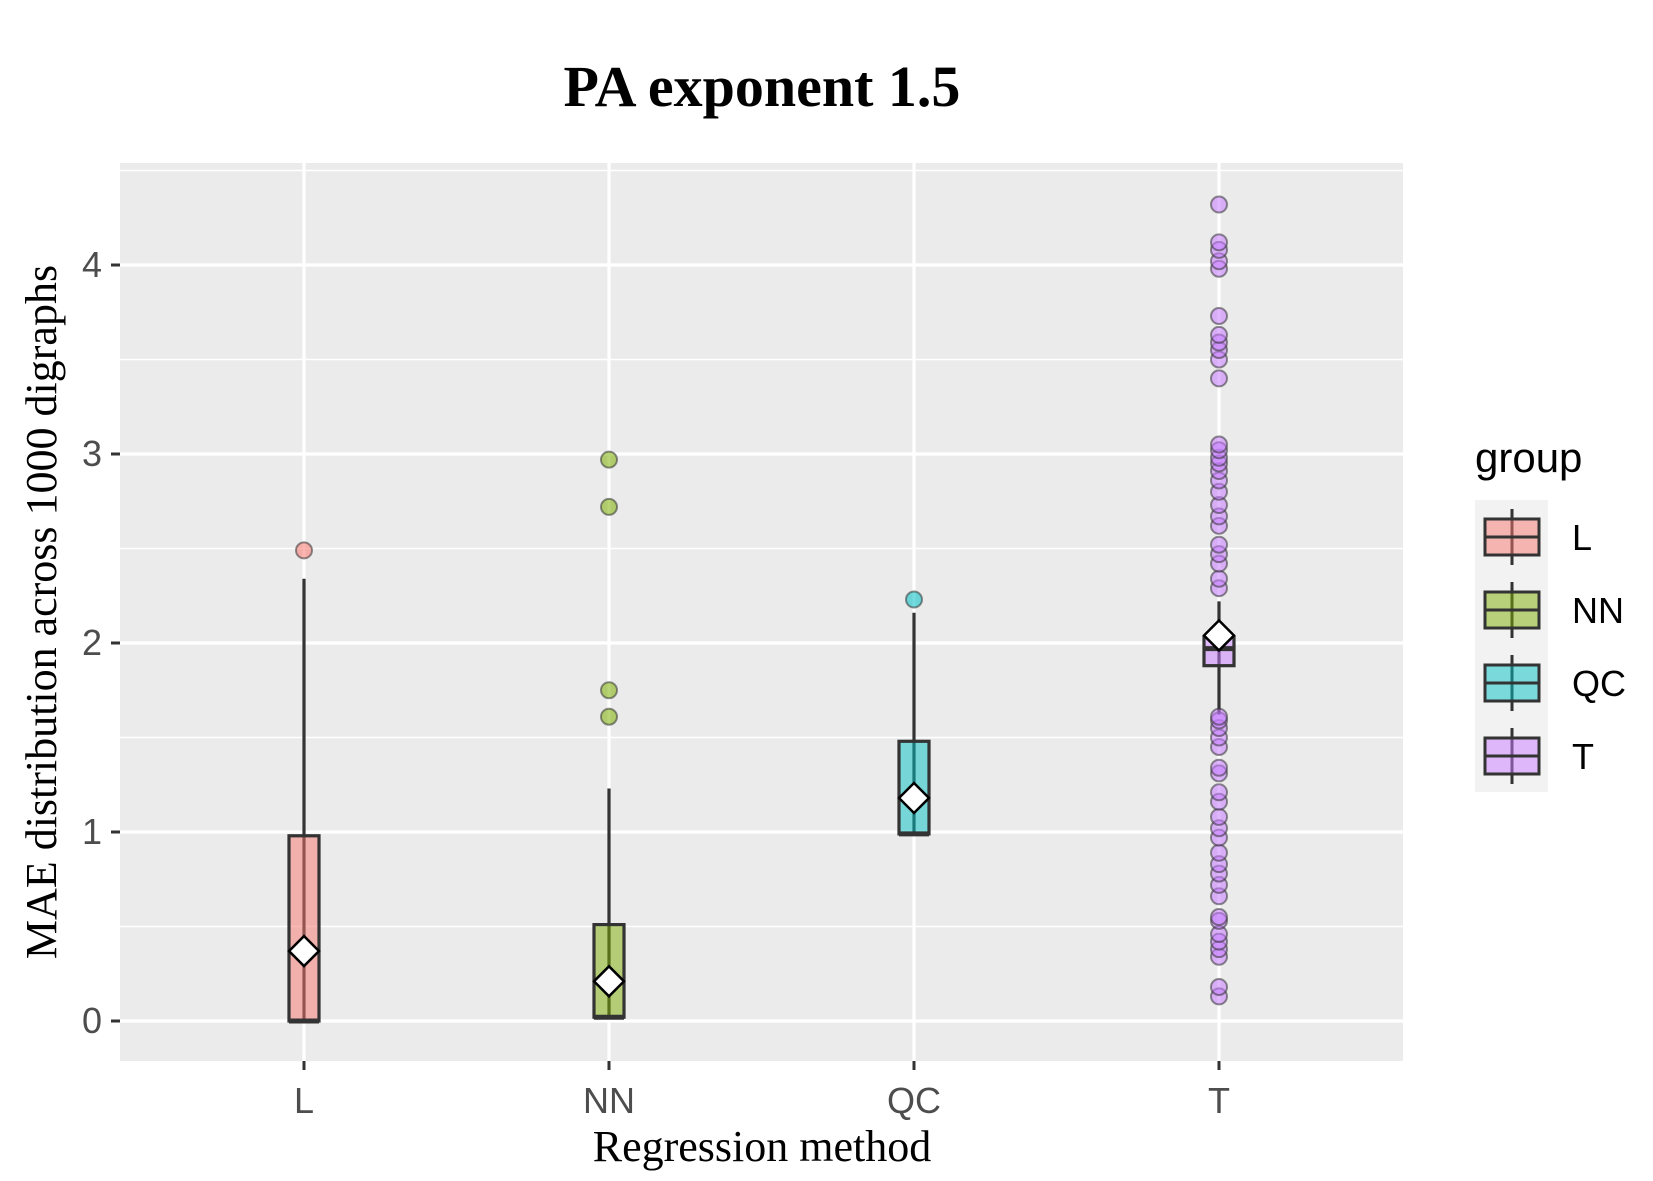 The height and width of the screenshot is (1181, 1653). What do you see at coordinates (1219, 1100) in the screenshot?
I see `x-tick-label: T` at bounding box center [1219, 1100].